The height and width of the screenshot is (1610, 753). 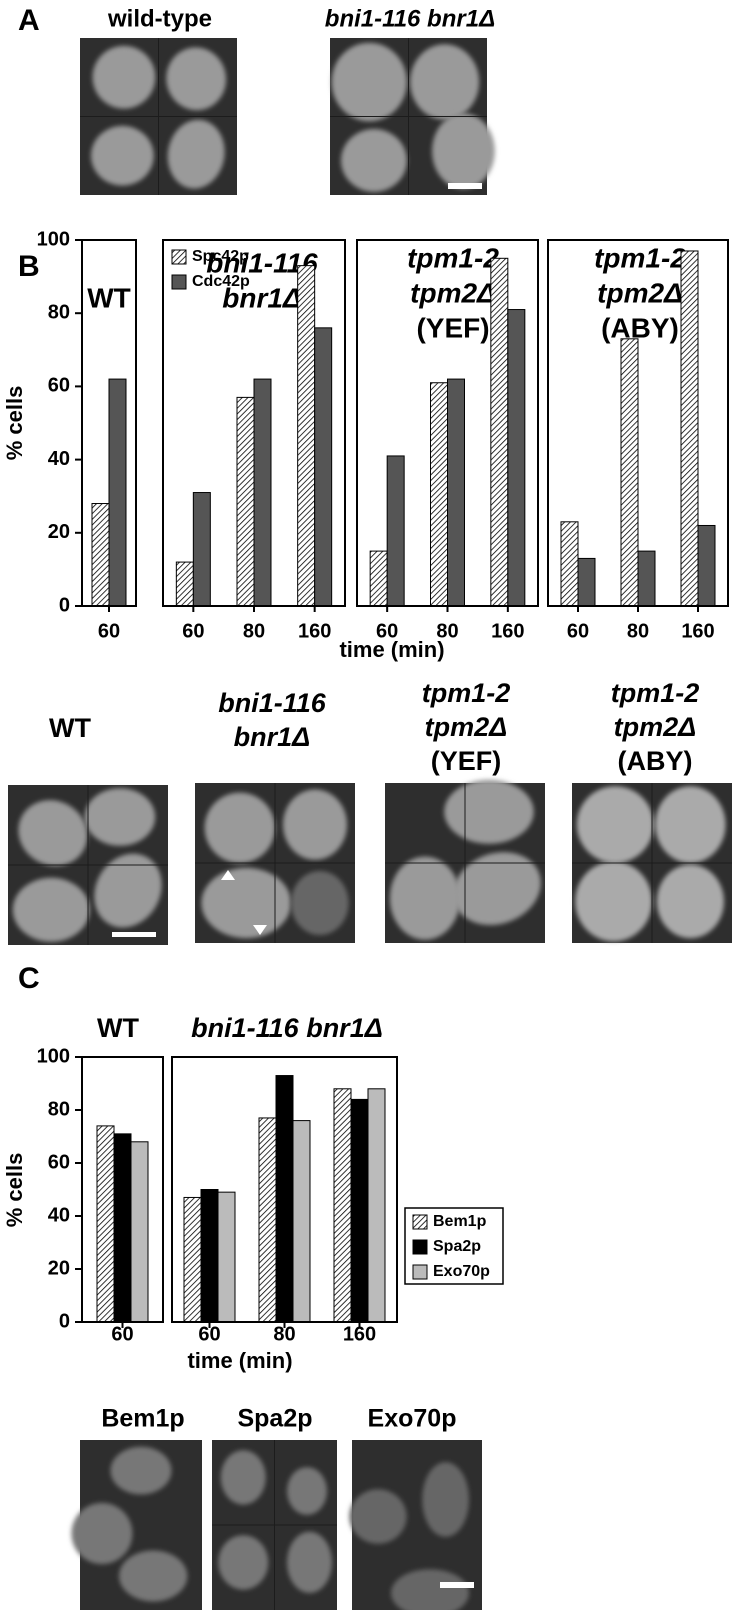 What do you see at coordinates (460, 1221) in the screenshot?
I see `legend-label: Bem1p` at bounding box center [460, 1221].